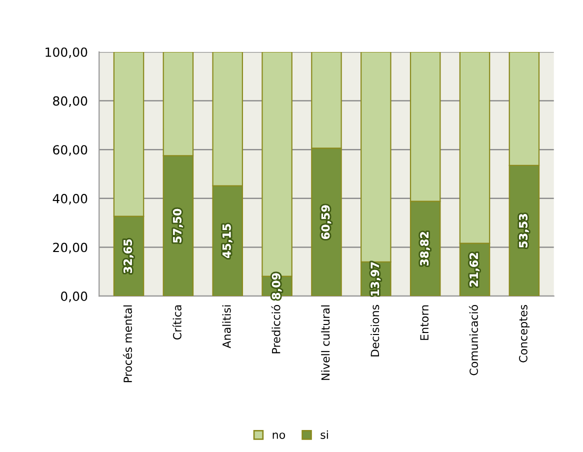 The height and width of the screenshot is (452, 583). Describe the element at coordinates (279, 435) in the screenshot. I see `legend-label: no` at that location.